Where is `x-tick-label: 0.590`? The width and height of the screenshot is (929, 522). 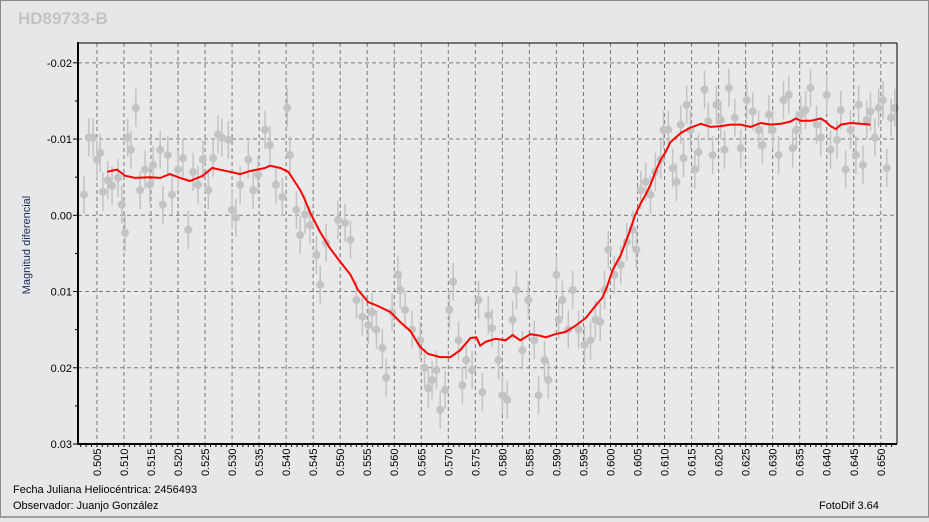
x-tick-label: 0.590 is located at coordinates (557, 462).